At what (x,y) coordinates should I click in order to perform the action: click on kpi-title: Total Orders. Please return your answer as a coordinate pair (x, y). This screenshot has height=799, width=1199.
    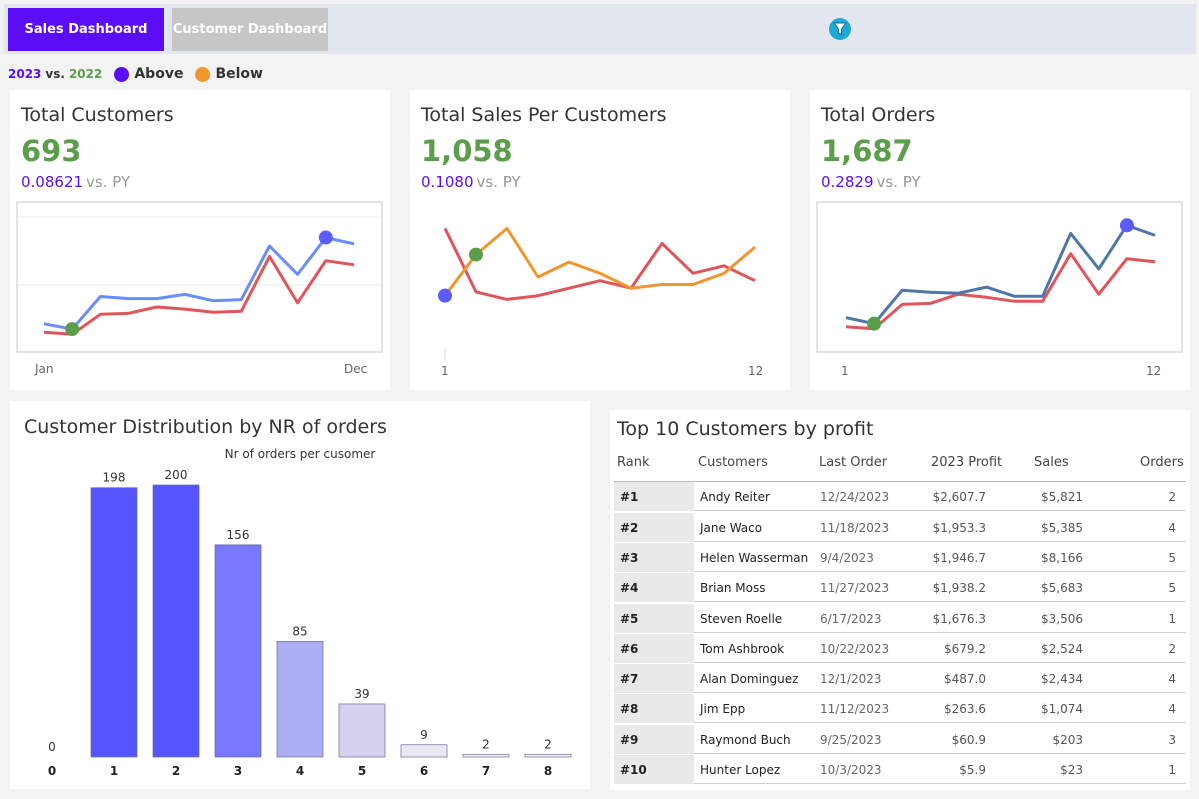
    Looking at the image, I should click on (878, 115).